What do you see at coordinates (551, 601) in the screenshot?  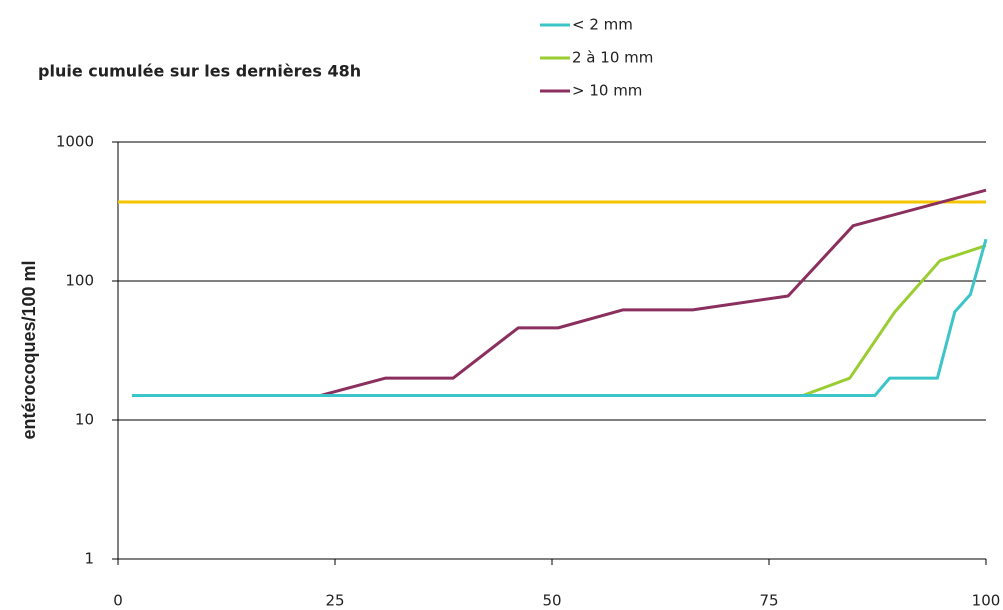 I see `x-tick-label: 50` at bounding box center [551, 601].